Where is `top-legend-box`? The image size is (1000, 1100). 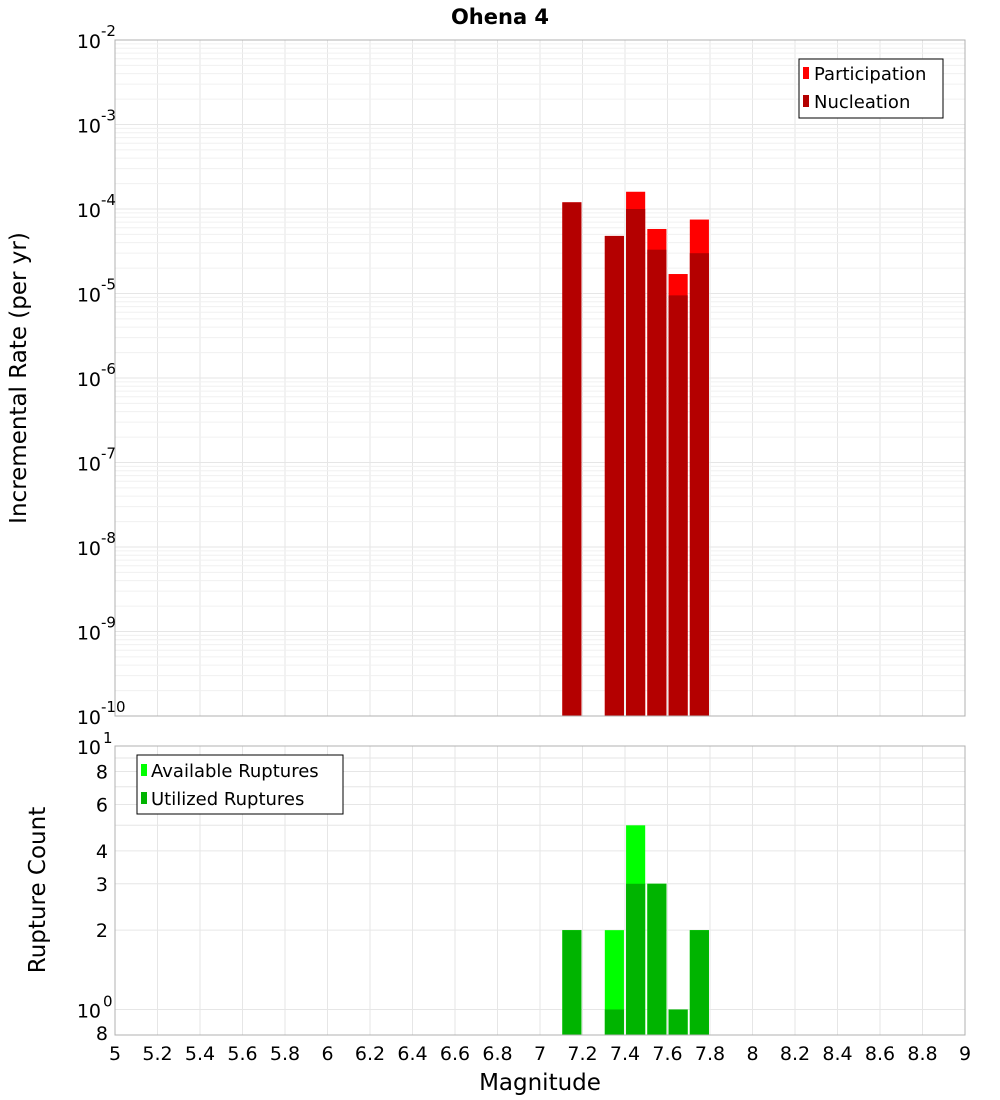
top-legend-box is located at coordinates (871, 88).